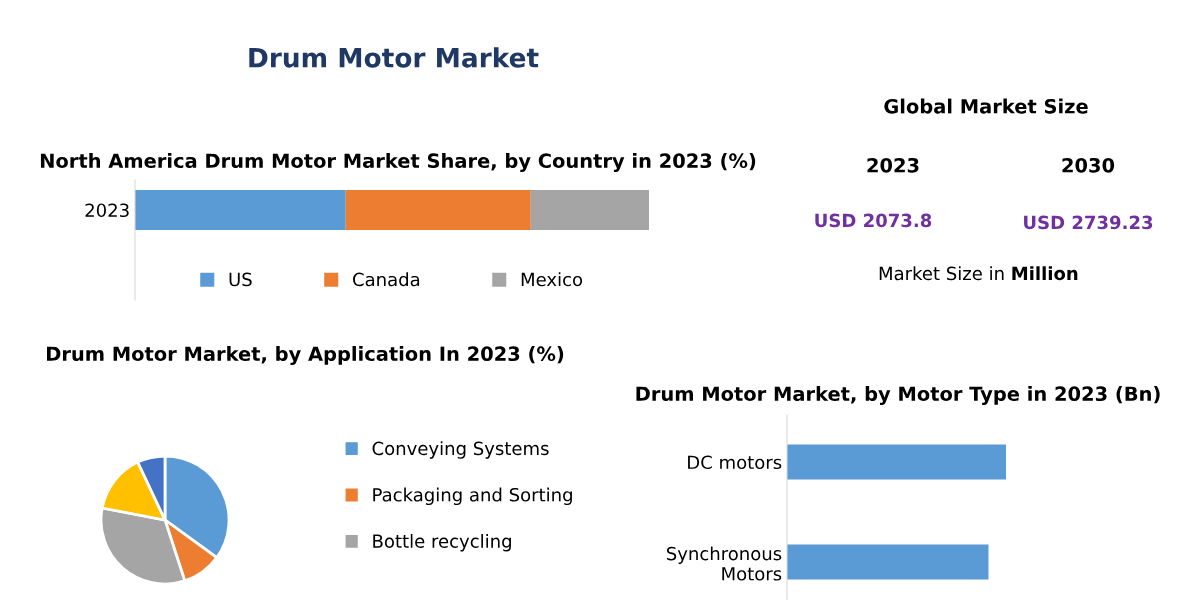 The height and width of the screenshot is (600, 1200). Describe the element at coordinates (986, 106) in the screenshot. I see `text: Global Market Size` at that location.